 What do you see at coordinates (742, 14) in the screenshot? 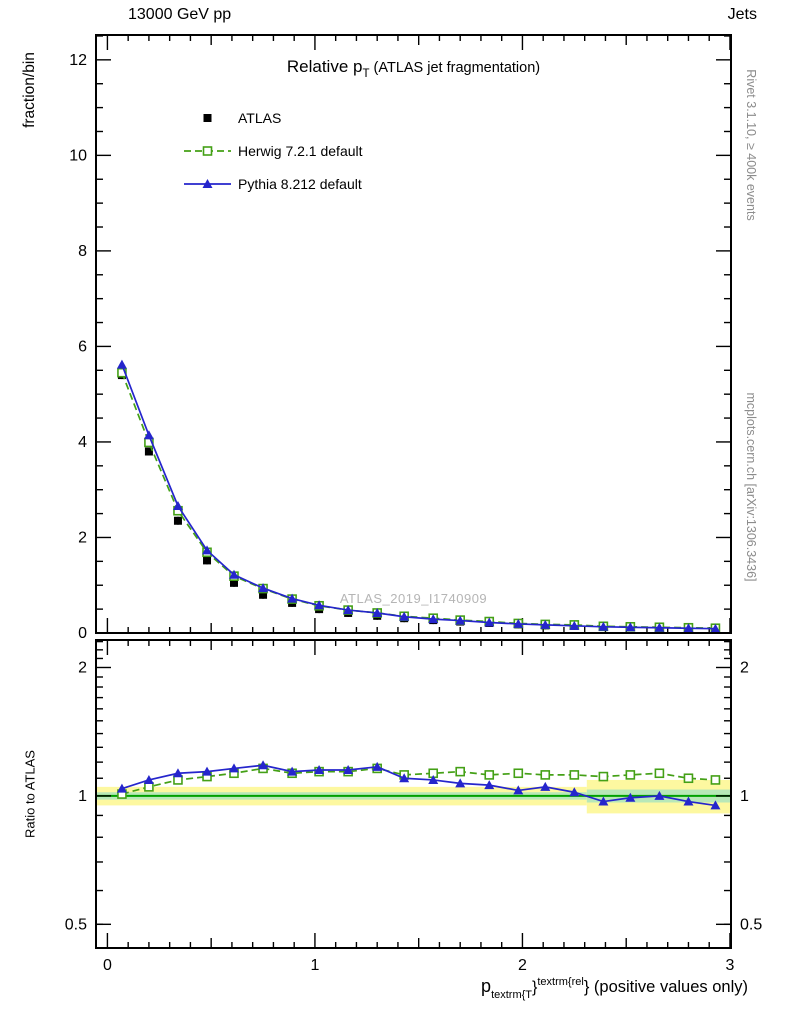
I see `analysis-group-label: Jets` at bounding box center [742, 14].